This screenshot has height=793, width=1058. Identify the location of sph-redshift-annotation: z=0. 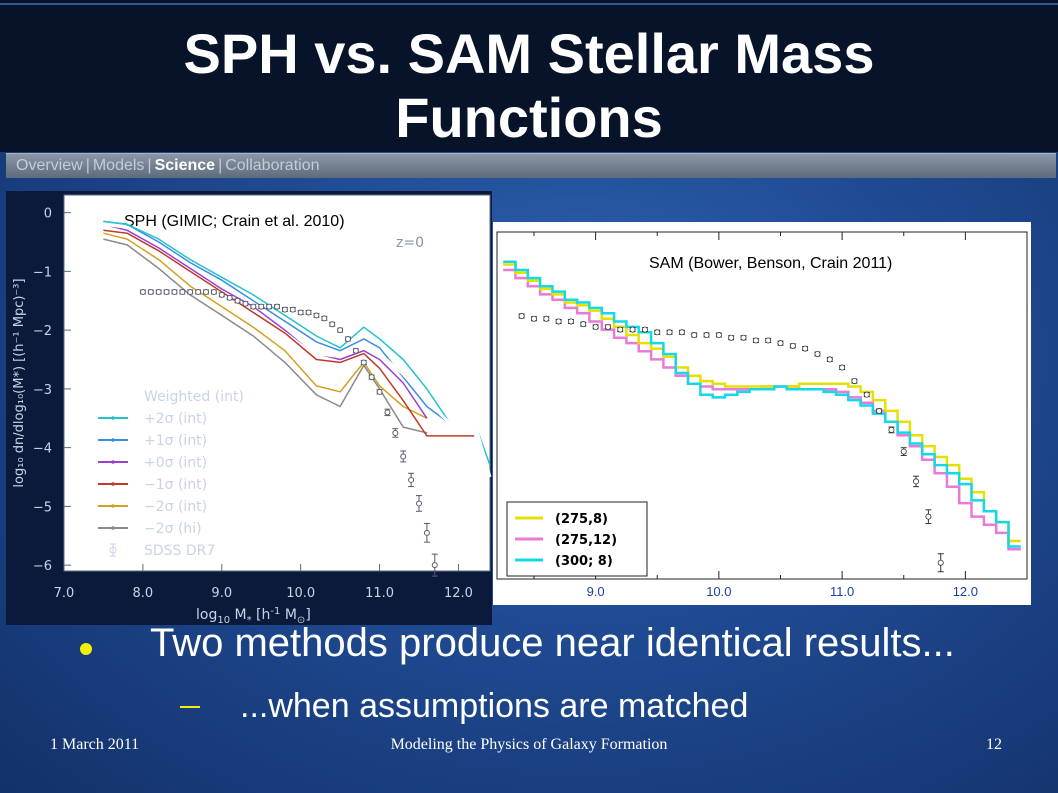
(410, 243).